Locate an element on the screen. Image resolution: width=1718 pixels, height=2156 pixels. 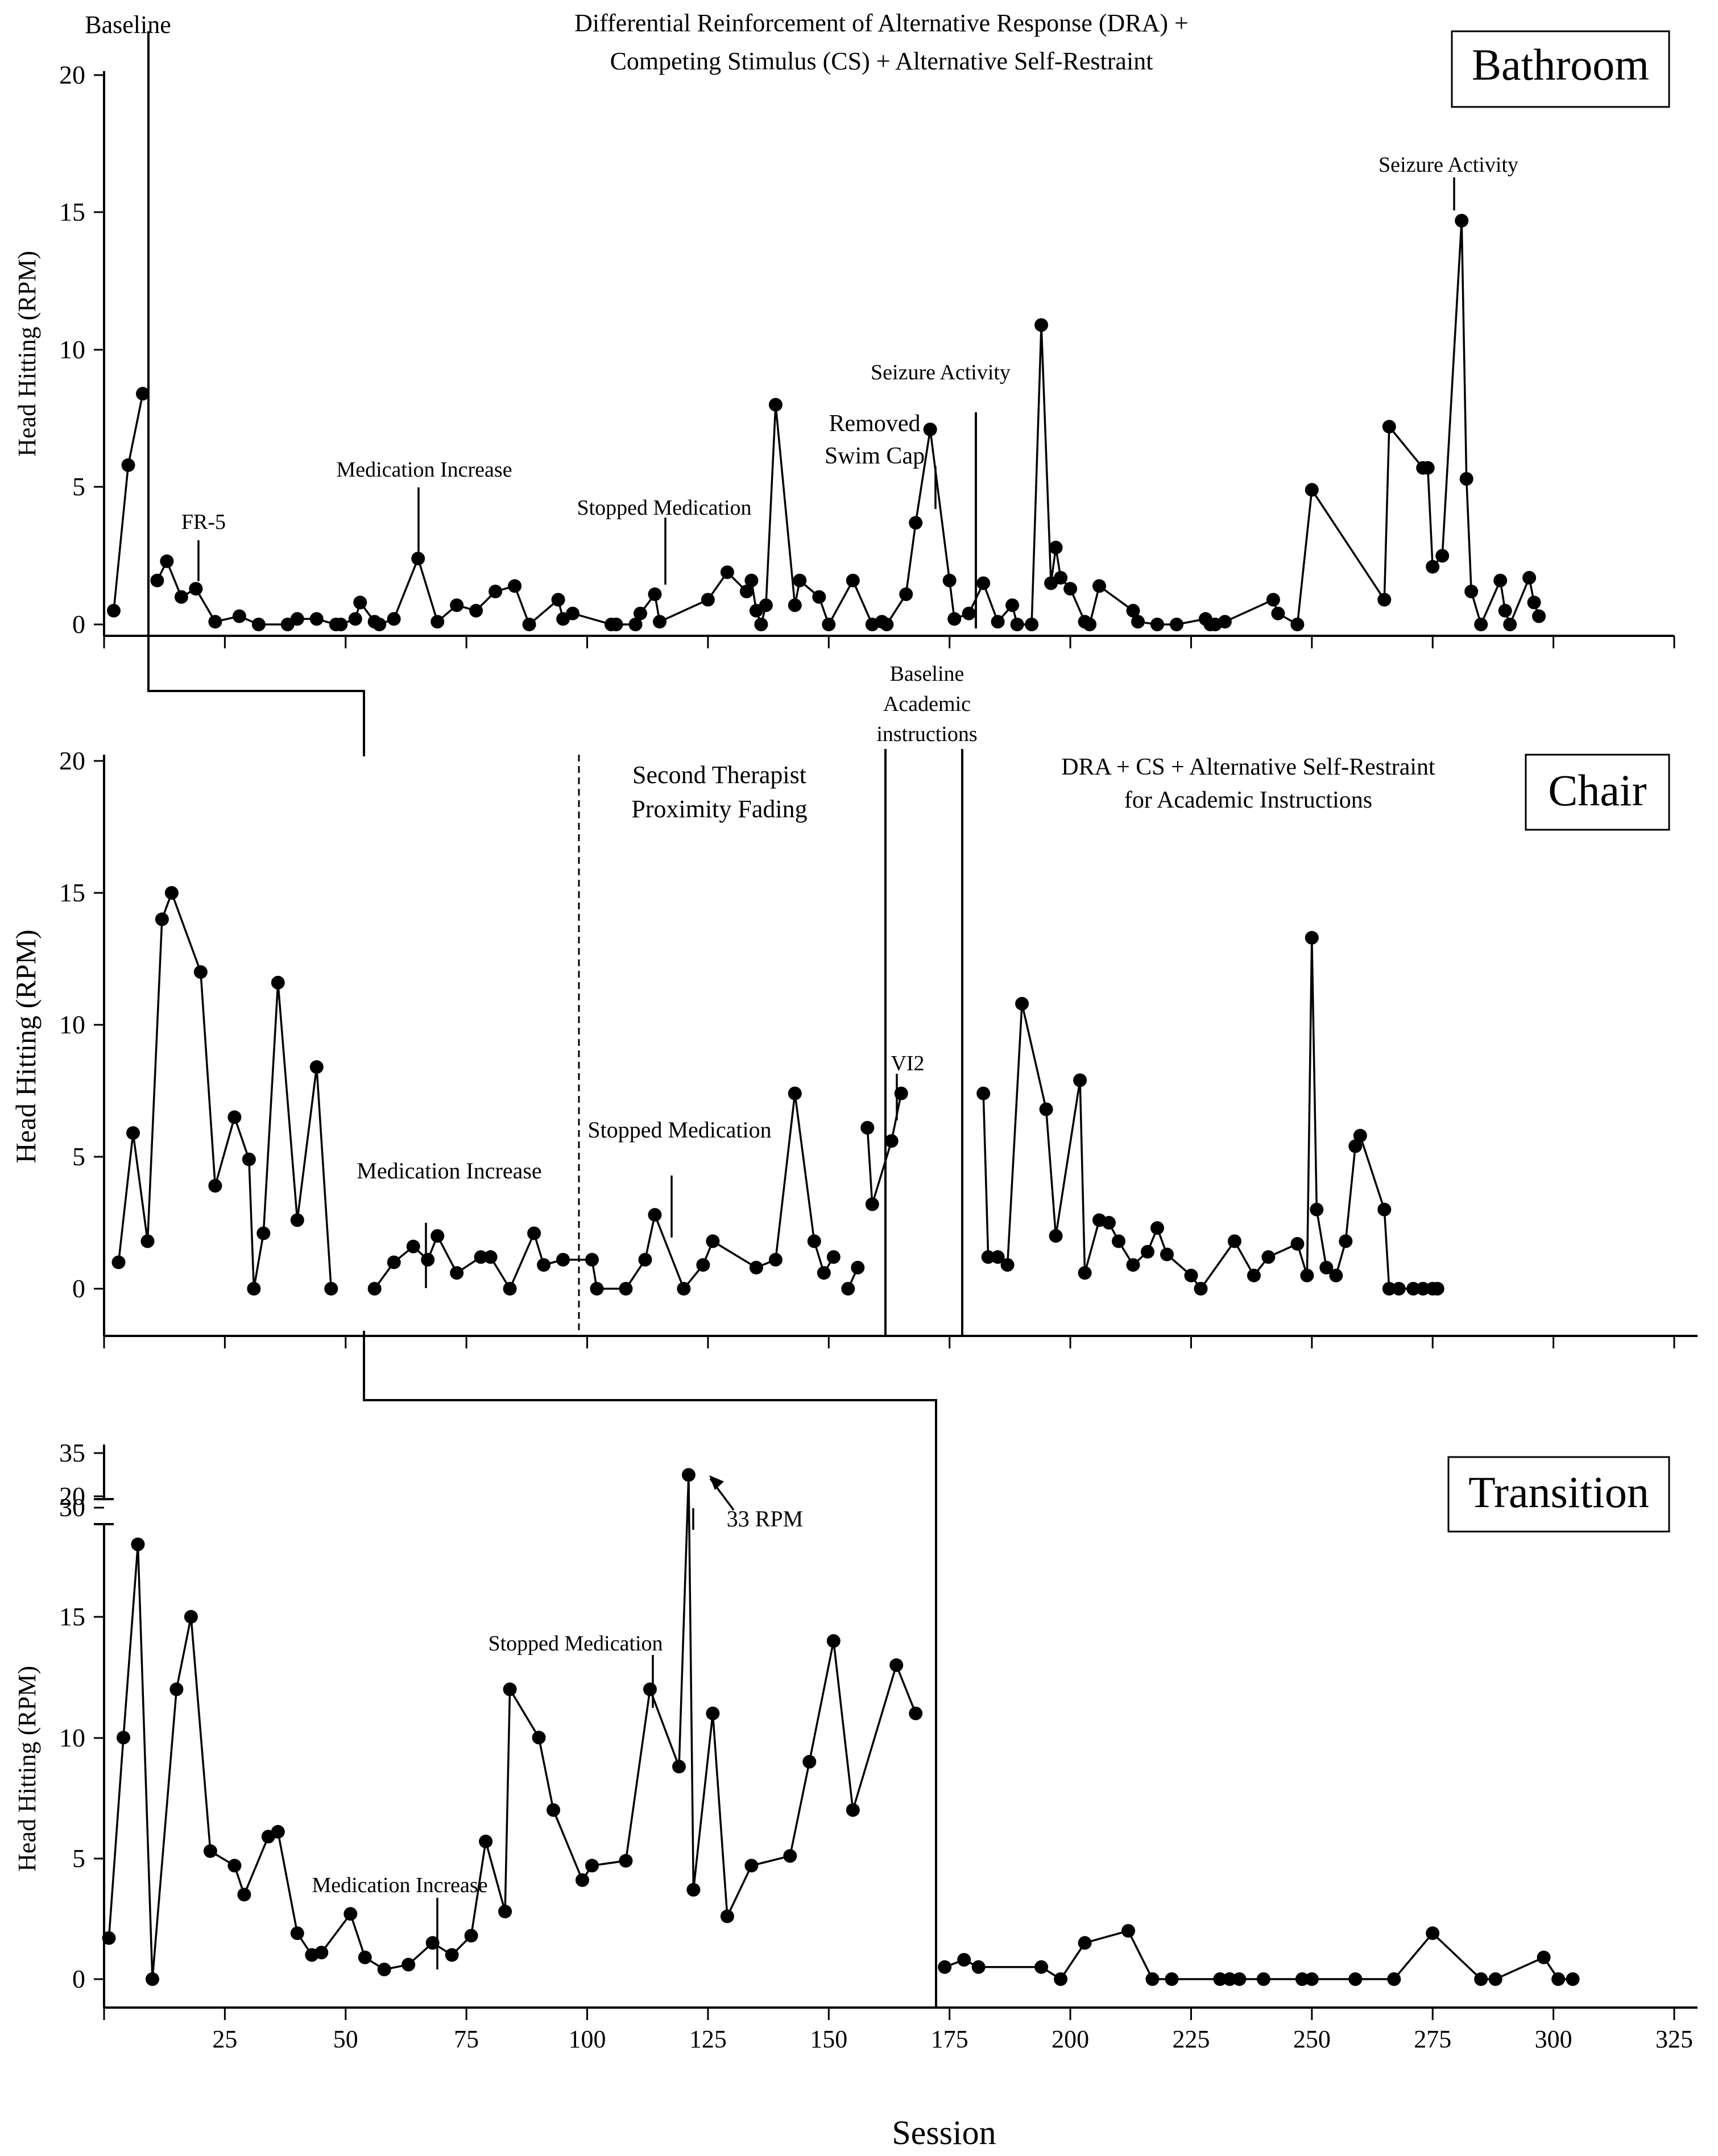
y-tick-label: 20 is located at coordinates (72, 1496).